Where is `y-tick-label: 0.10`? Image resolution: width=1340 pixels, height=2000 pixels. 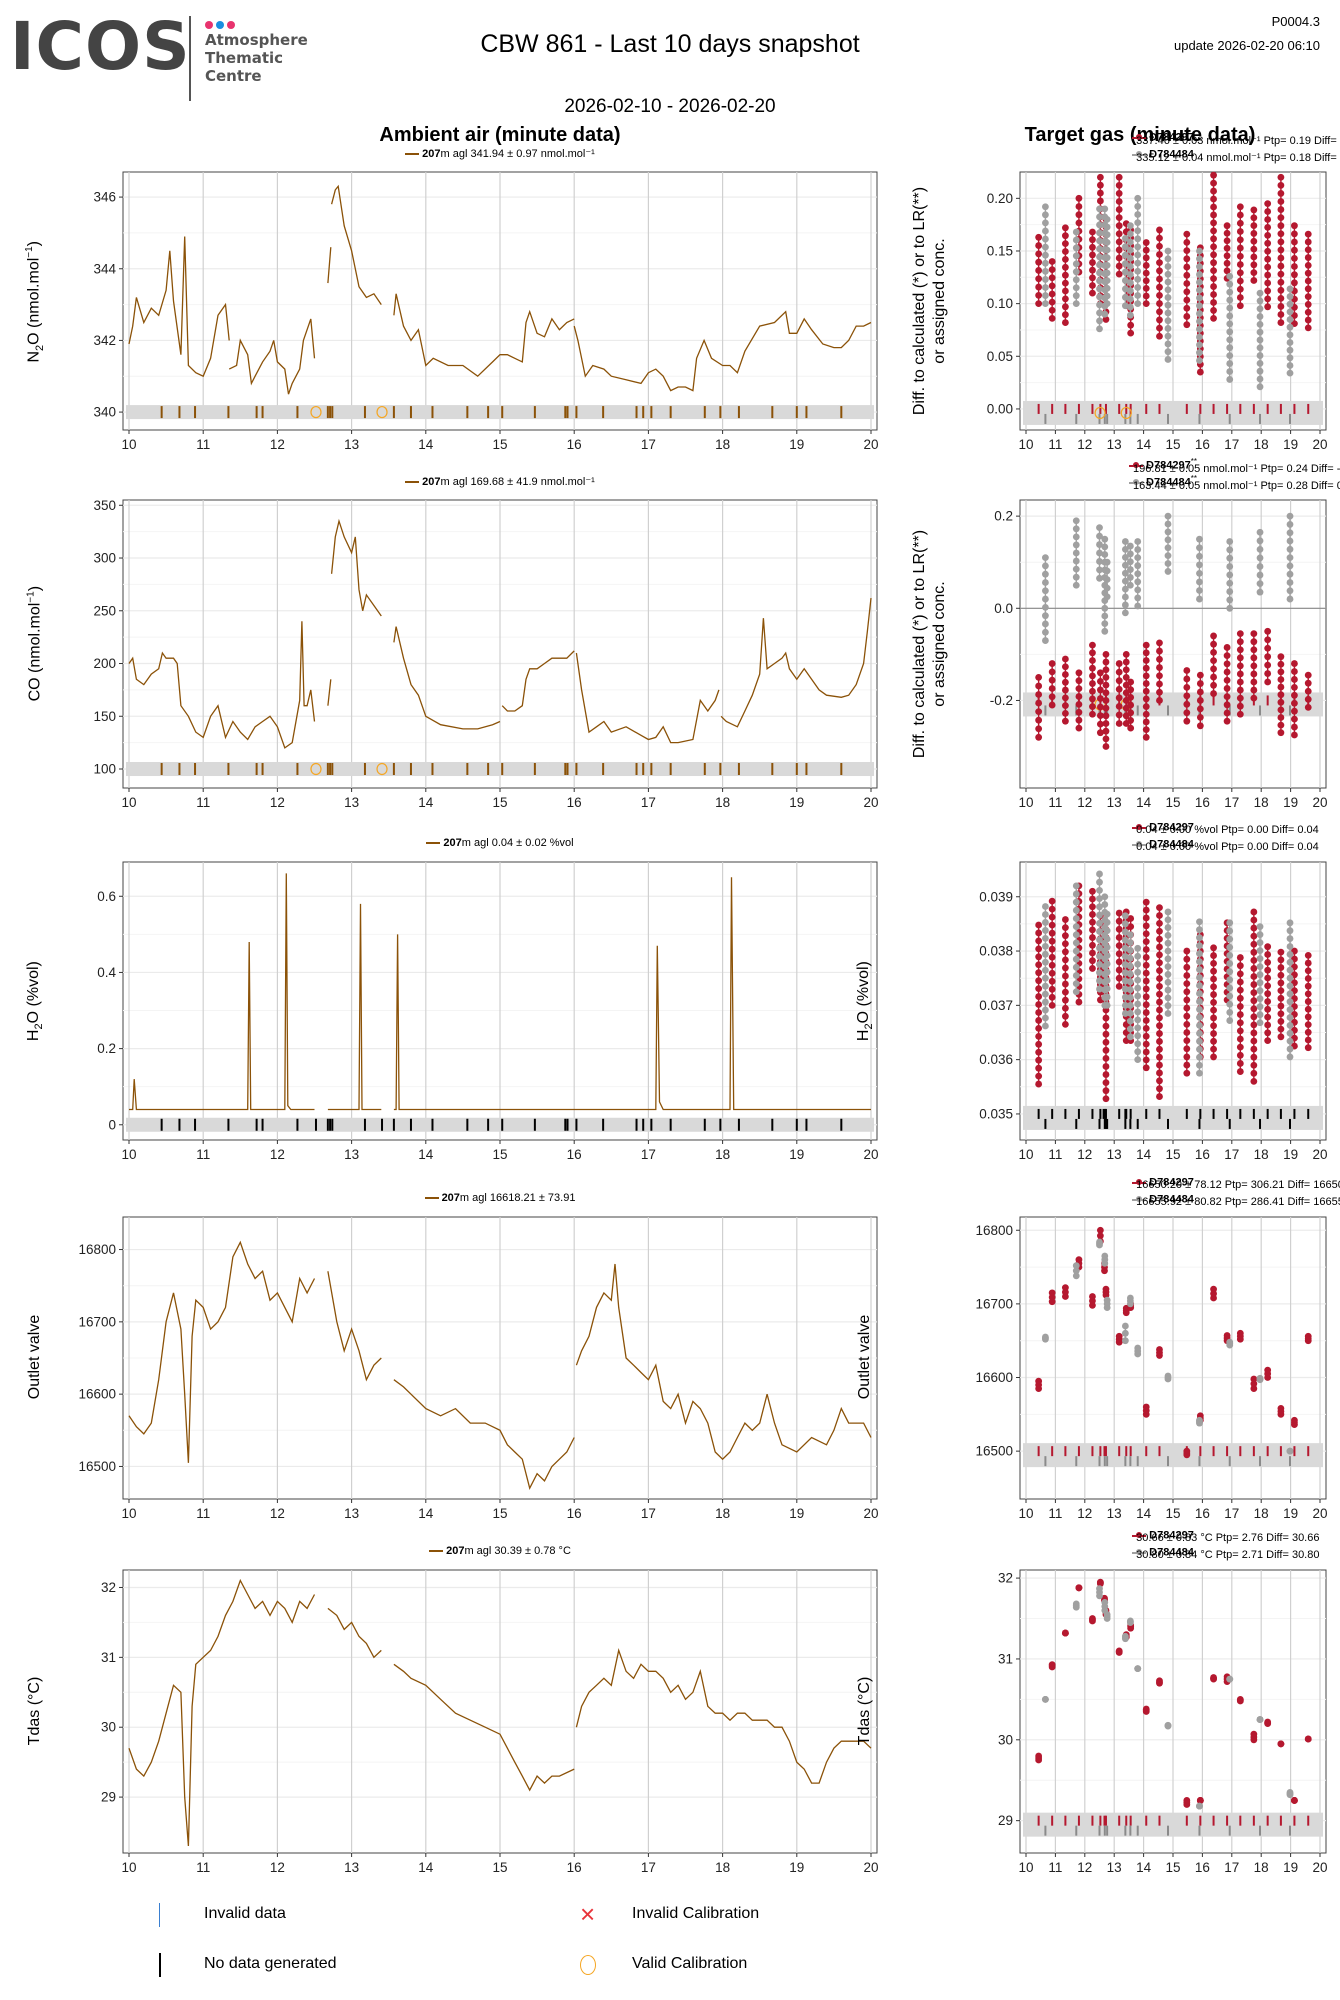 y-tick-label: 0.10 is located at coordinates (1000, 303).